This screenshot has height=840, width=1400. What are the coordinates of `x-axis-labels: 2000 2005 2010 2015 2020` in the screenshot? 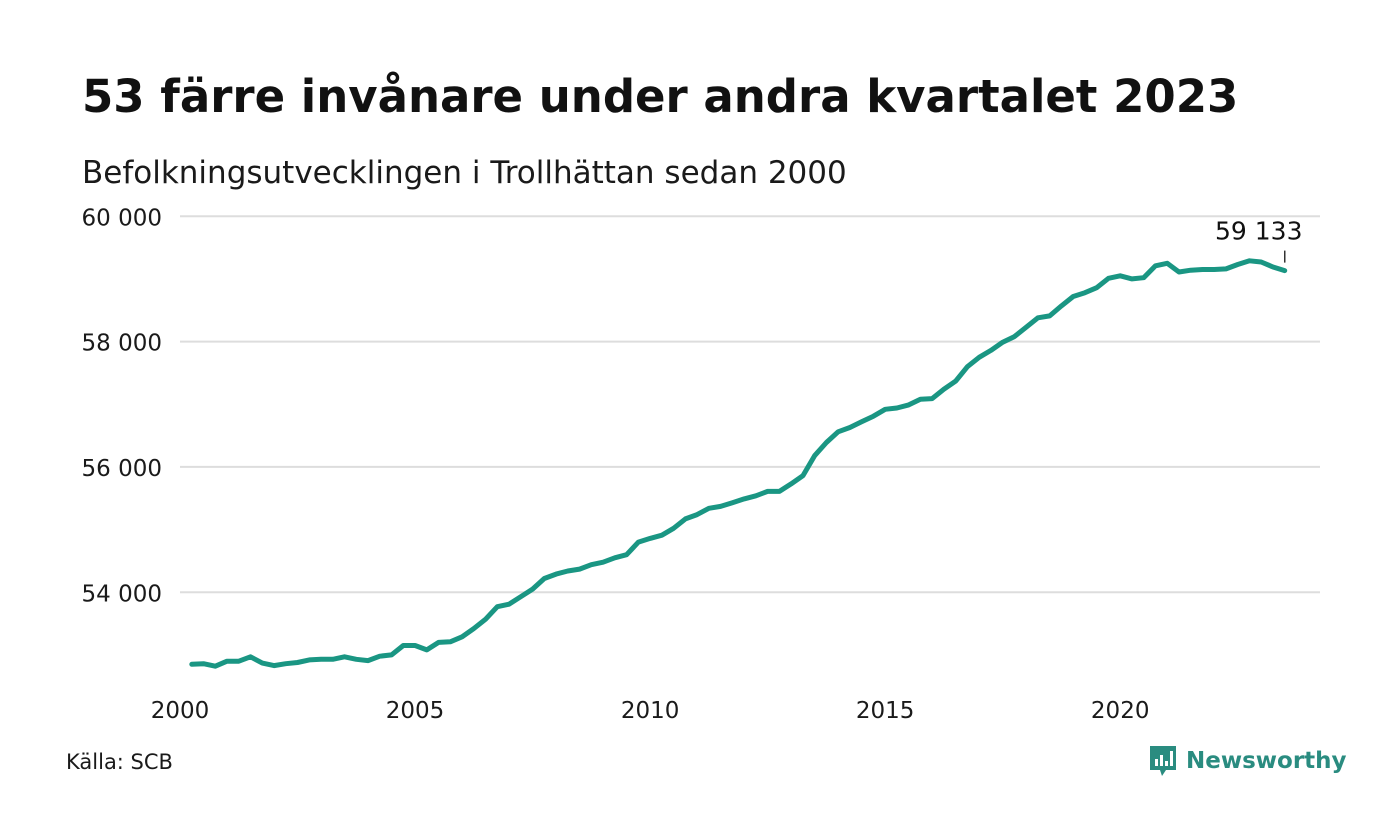 It's located at (650, 711).